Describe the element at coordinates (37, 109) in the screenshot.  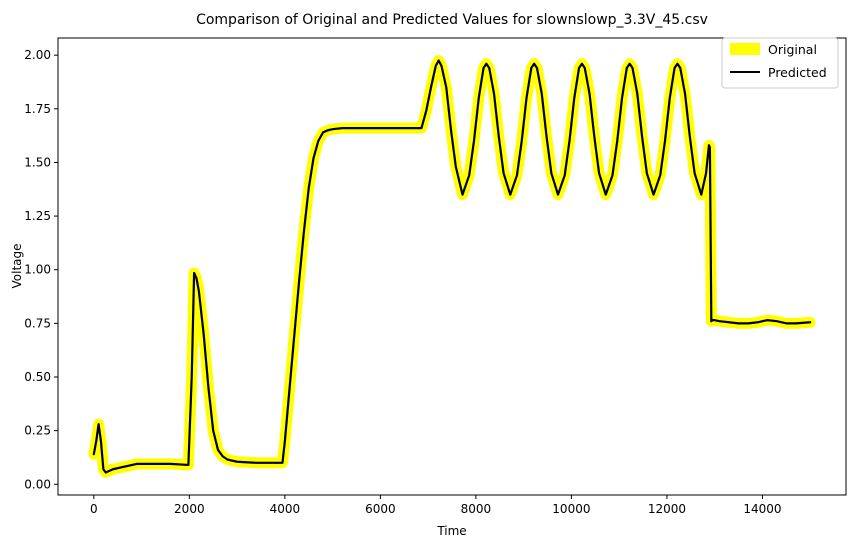
I see `y-tick-label: 1.75` at that location.